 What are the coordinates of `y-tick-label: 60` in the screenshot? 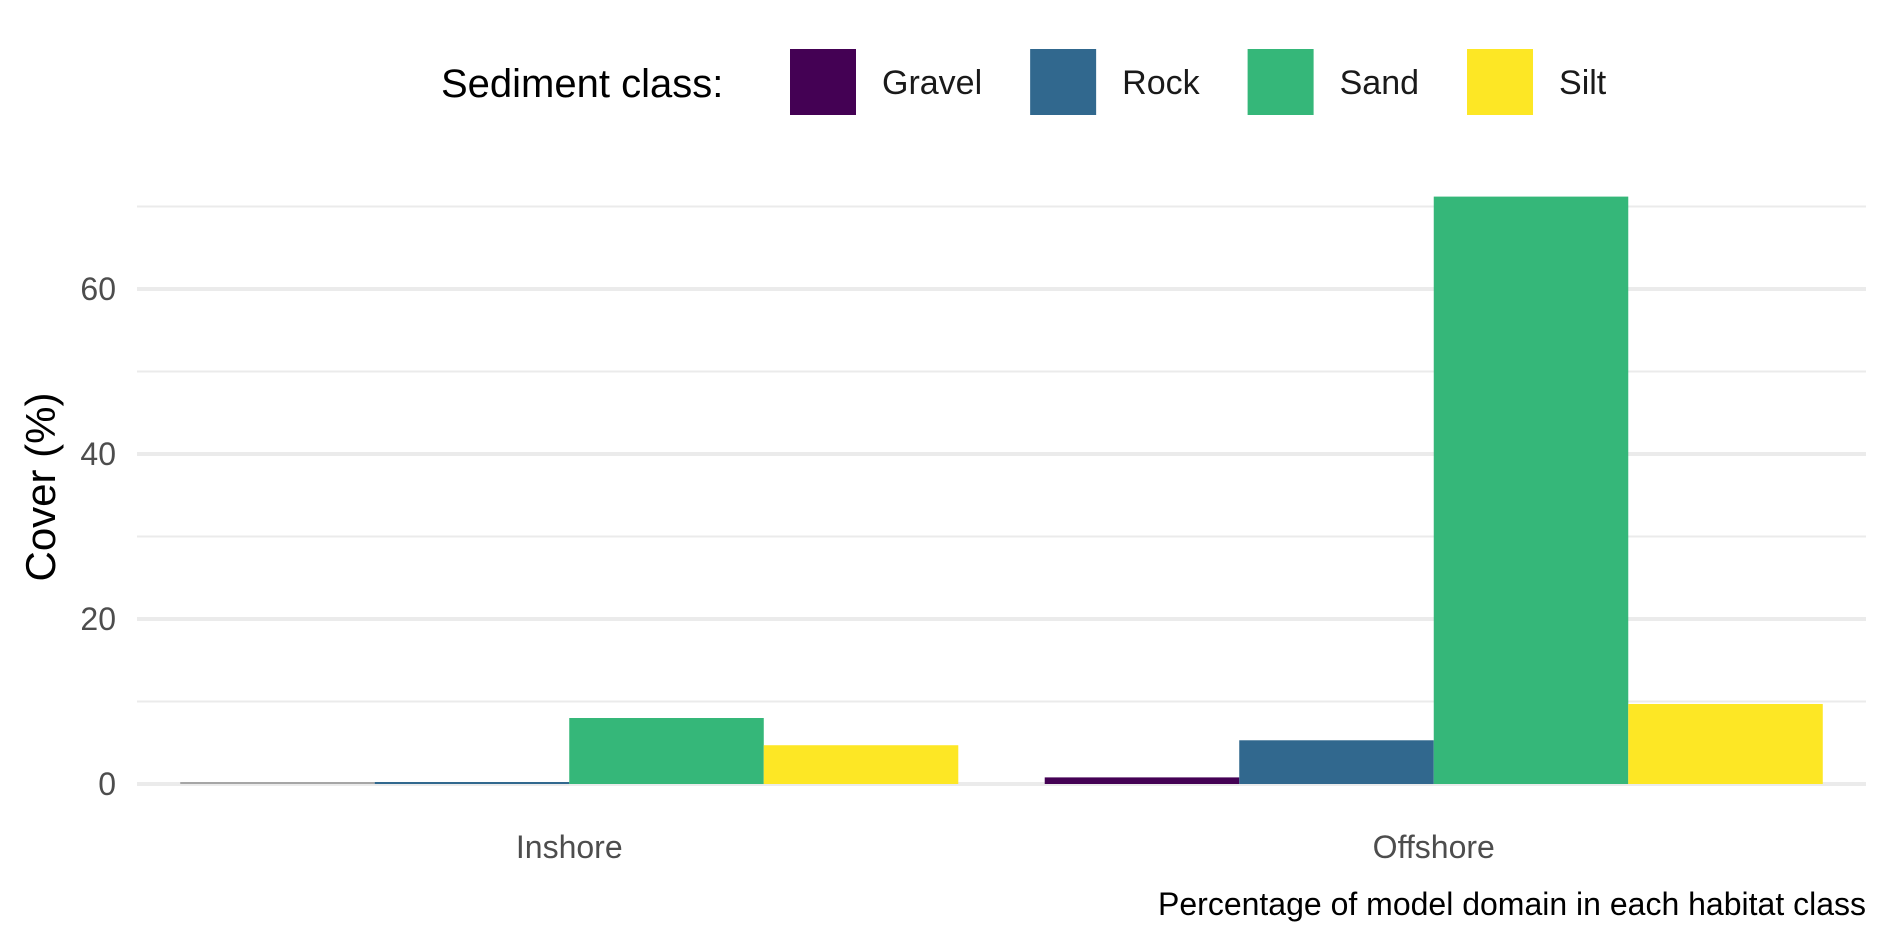 It's located at (98, 289).